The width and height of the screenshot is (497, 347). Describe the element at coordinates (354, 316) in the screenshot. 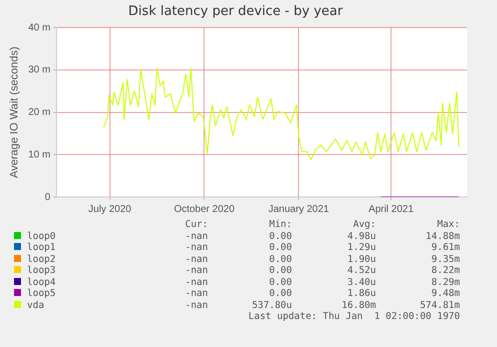

I see `text: Last update: Thu Jan 1 02:00:00 1970` at that location.